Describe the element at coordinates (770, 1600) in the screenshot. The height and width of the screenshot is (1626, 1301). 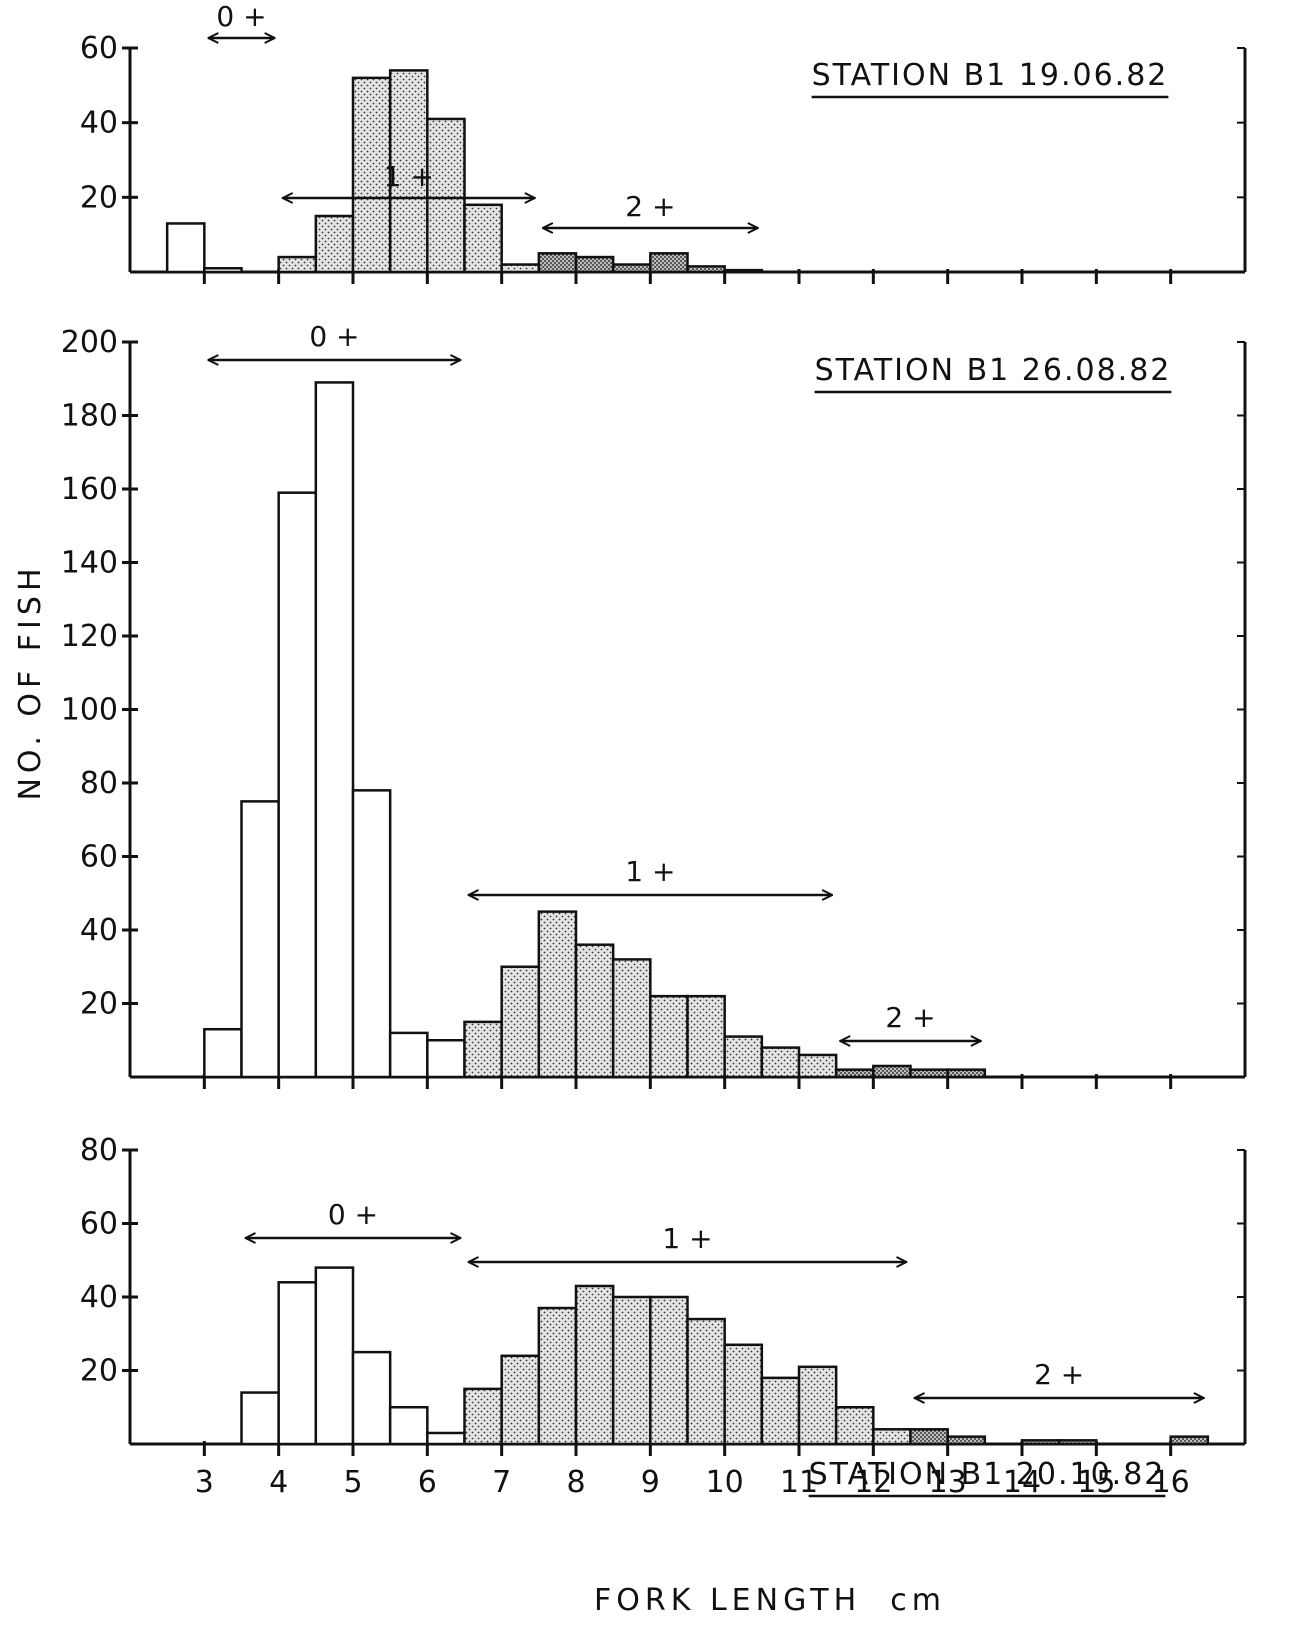
I see `x-axis-title: FORK LENGTH cm` at that location.